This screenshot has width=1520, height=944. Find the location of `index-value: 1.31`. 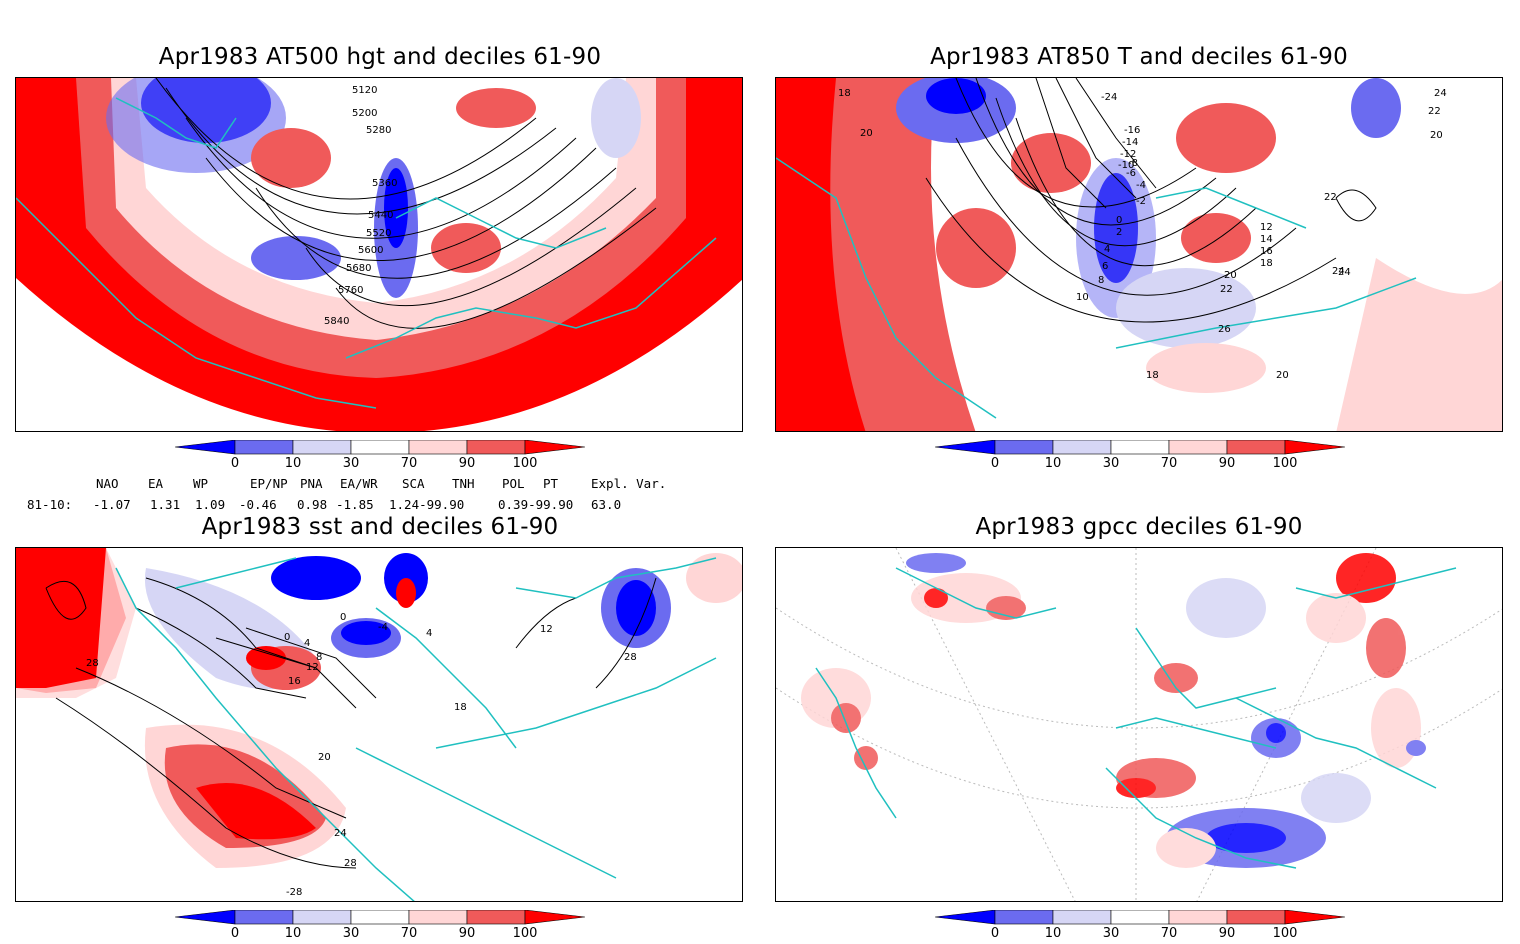

index-value: 1.31 is located at coordinates (165, 504).